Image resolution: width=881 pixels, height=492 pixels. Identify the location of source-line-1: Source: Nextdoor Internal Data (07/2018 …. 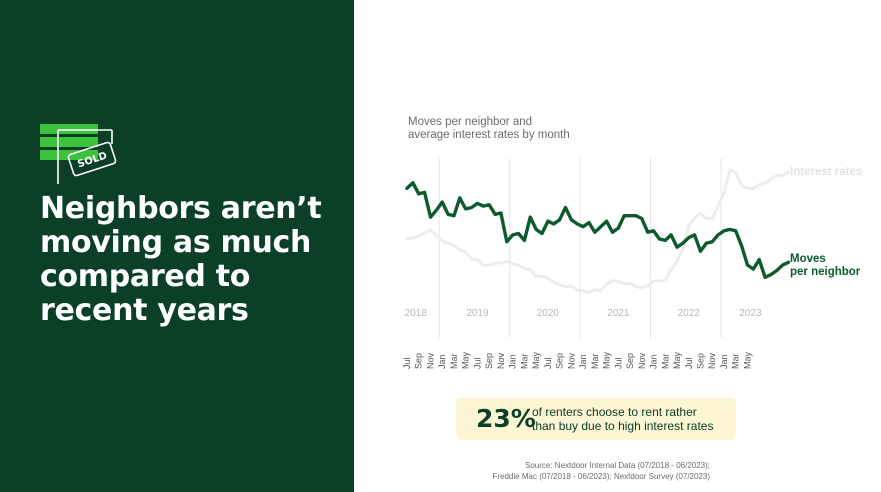
(617, 465).